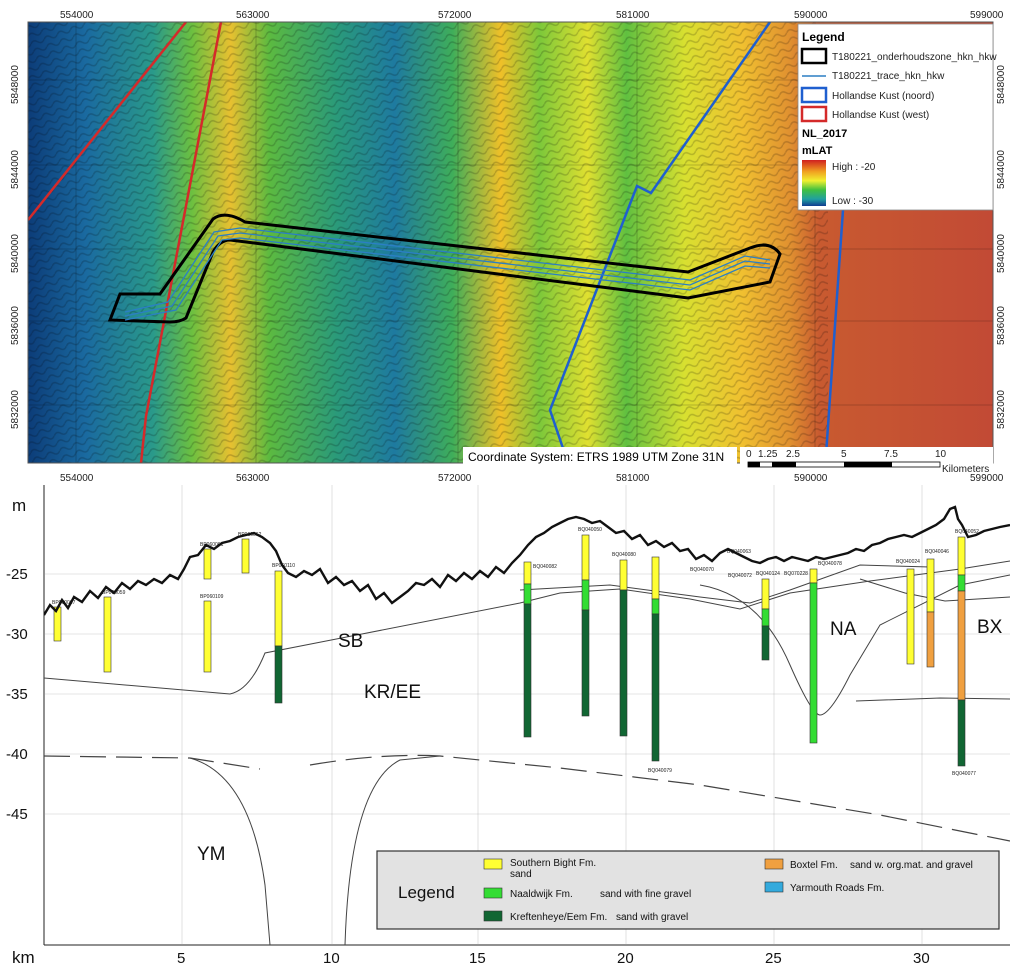 This screenshot has width=1010, height=967. I want to click on x-tick: 15, so click(477, 958).